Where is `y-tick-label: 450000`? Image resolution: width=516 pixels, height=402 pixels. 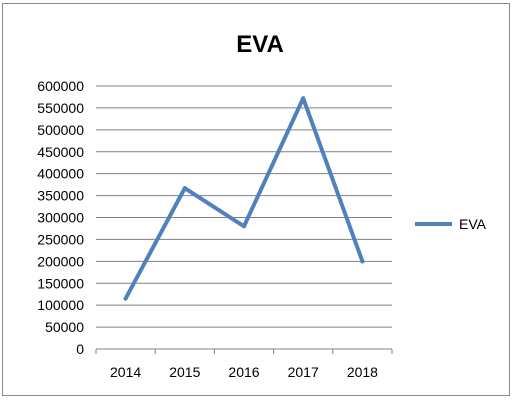
y-tick-label: 450000 is located at coordinates (60, 152).